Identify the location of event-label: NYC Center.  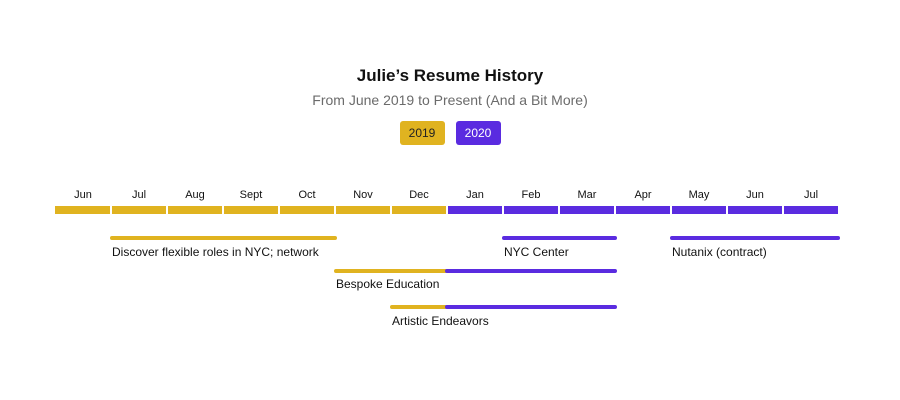
(536, 252).